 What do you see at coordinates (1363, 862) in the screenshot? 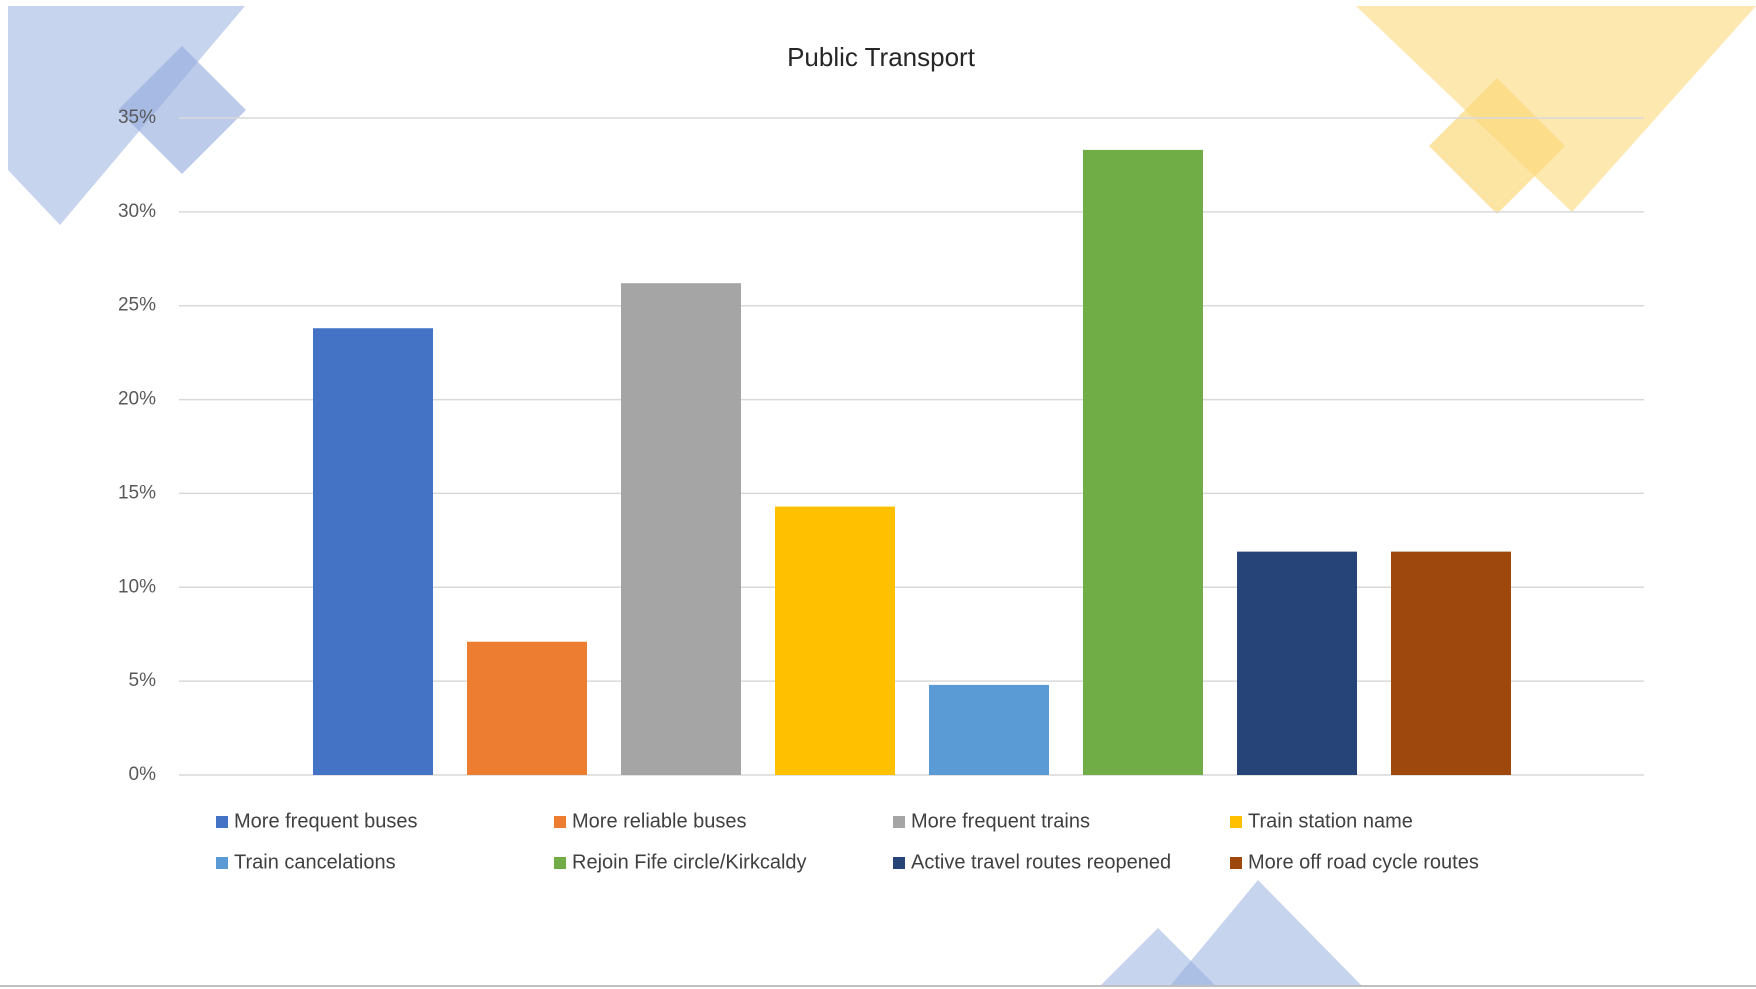
I see `legend-label: More off road cycle routes` at bounding box center [1363, 862].